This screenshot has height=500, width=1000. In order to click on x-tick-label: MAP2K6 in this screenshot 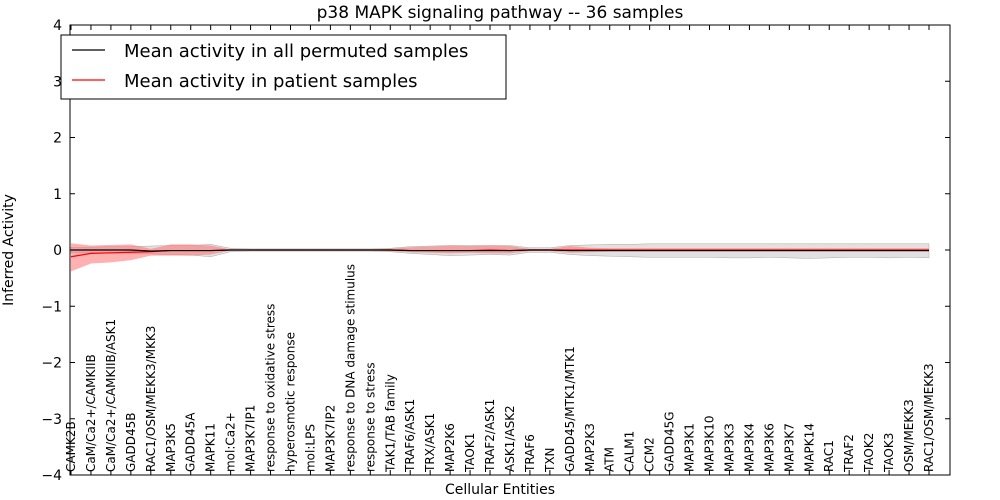, I will do `click(450, 447)`.